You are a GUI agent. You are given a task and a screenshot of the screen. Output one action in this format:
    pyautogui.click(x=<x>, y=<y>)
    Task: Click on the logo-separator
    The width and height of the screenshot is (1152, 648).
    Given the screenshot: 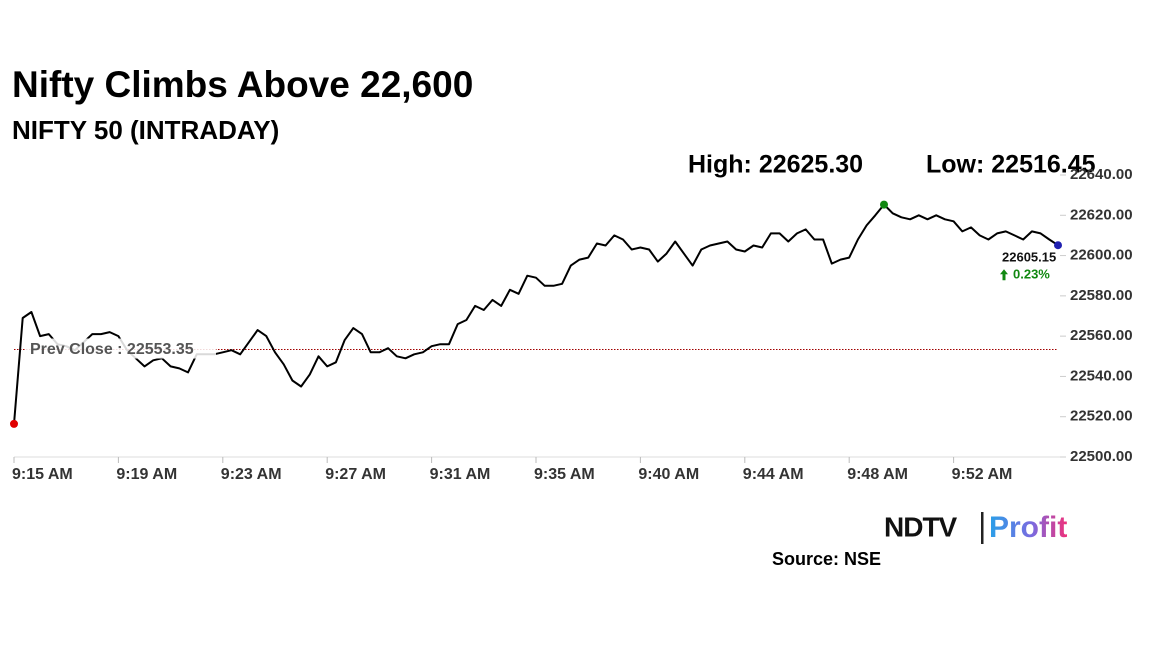 What is the action you would take?
    pyautogui.click(x=982, y=528)
    